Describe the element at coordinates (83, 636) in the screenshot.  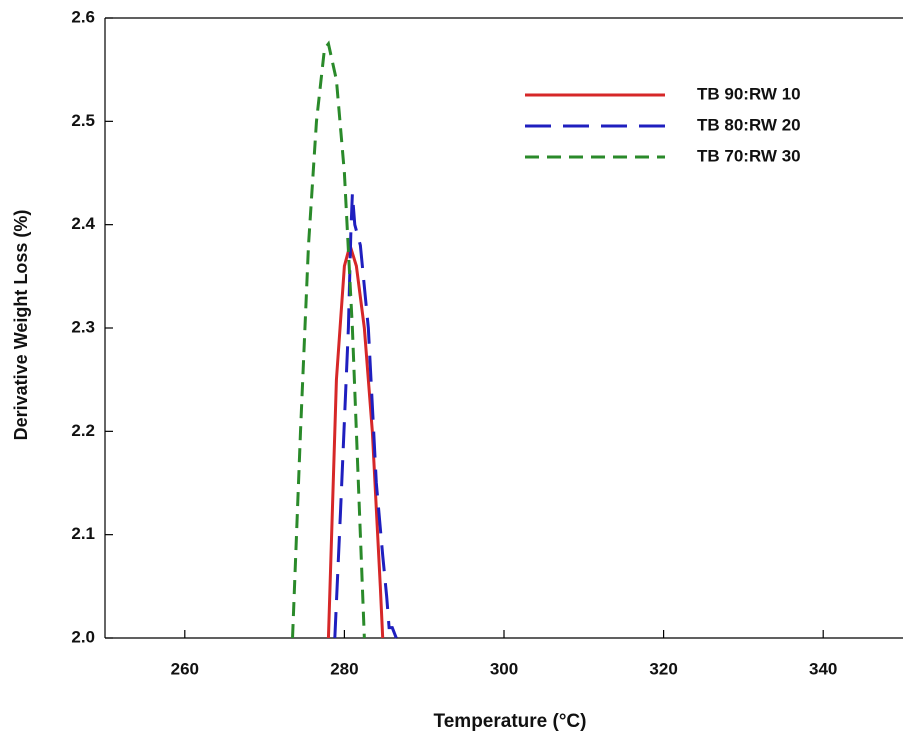
I see `y-tick-label: 2.0` at that location.